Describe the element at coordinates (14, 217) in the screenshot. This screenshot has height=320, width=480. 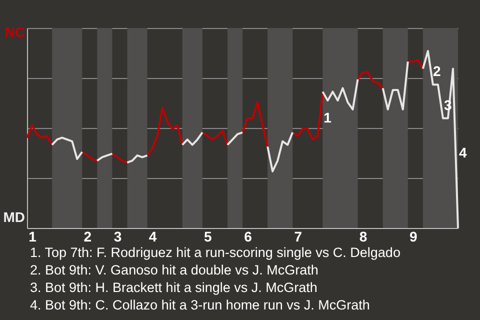
I see `text: MD` at that location.